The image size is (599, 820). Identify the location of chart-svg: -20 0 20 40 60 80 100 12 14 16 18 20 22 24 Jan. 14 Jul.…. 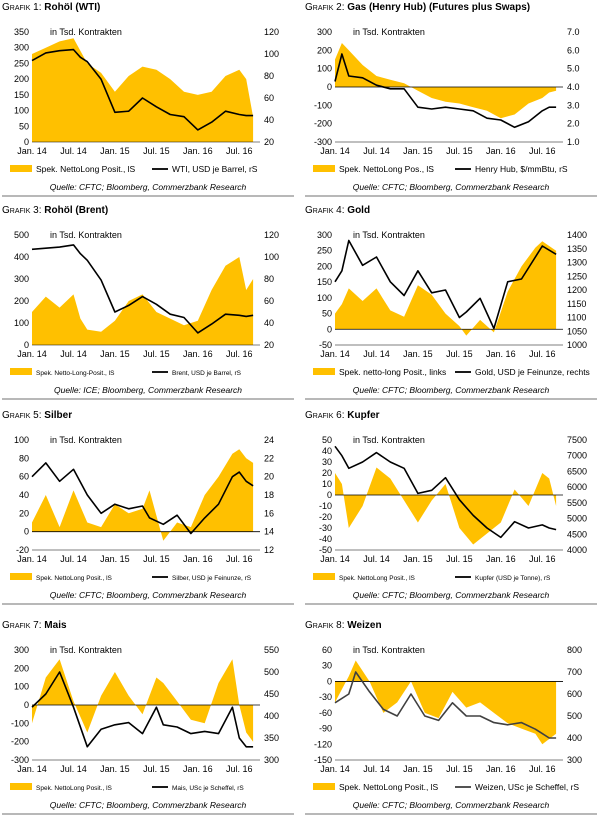
(142, 508).